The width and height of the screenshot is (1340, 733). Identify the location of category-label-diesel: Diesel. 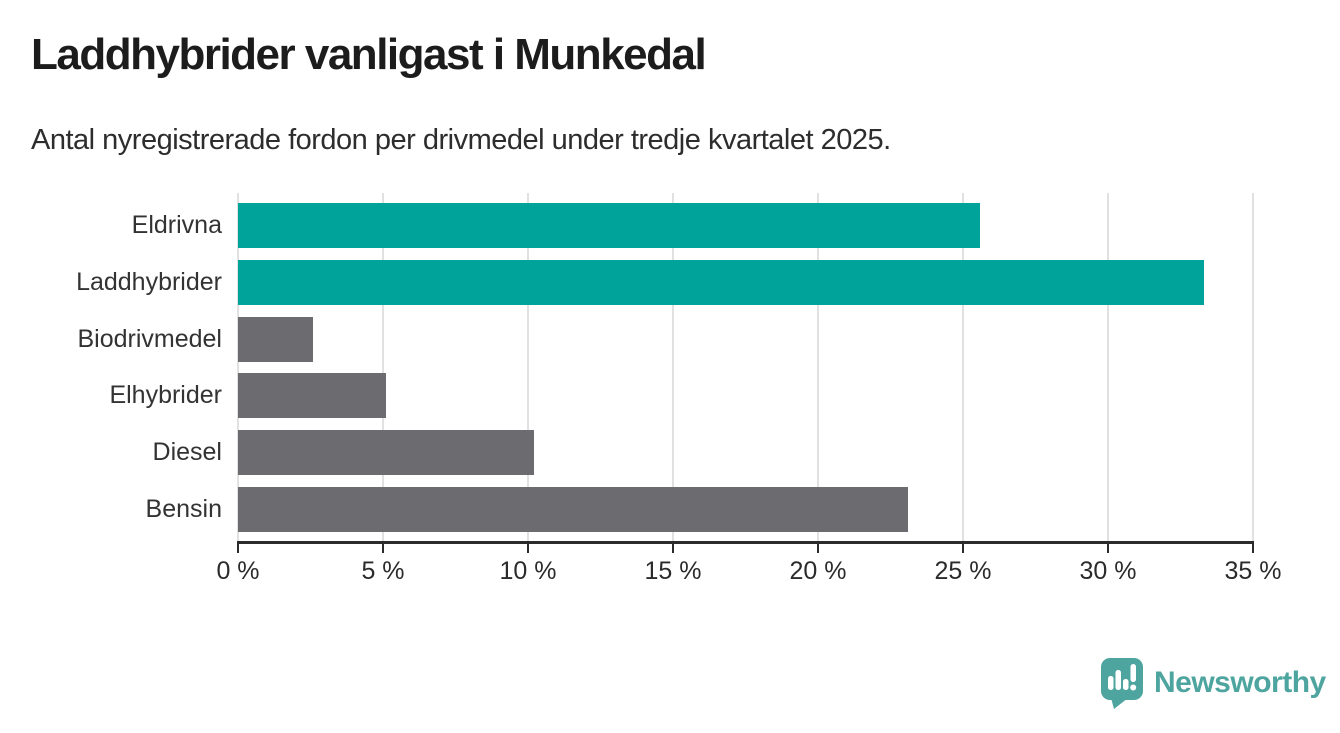
(187, 452).